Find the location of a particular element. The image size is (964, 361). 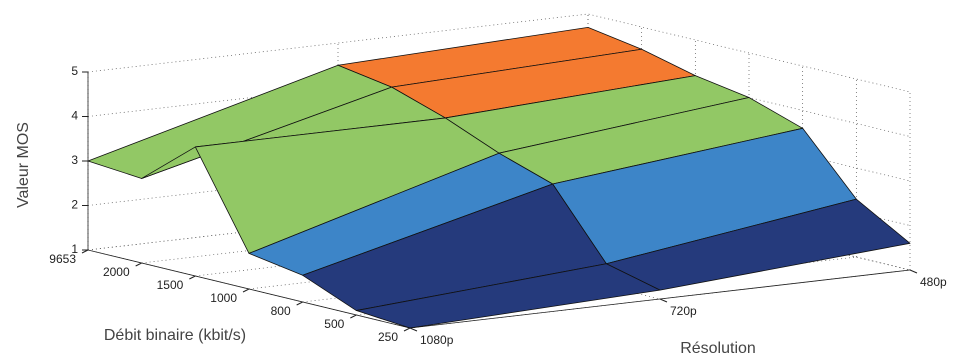

x-tick-label: 1000 is located at coordinates (223, 298).